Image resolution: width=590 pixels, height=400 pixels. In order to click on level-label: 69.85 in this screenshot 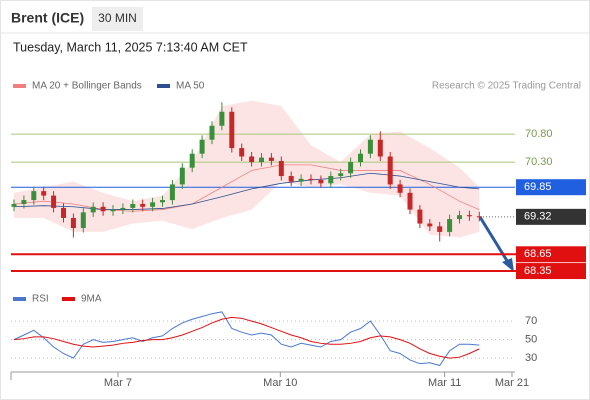, I will do `click(538, 187)`.